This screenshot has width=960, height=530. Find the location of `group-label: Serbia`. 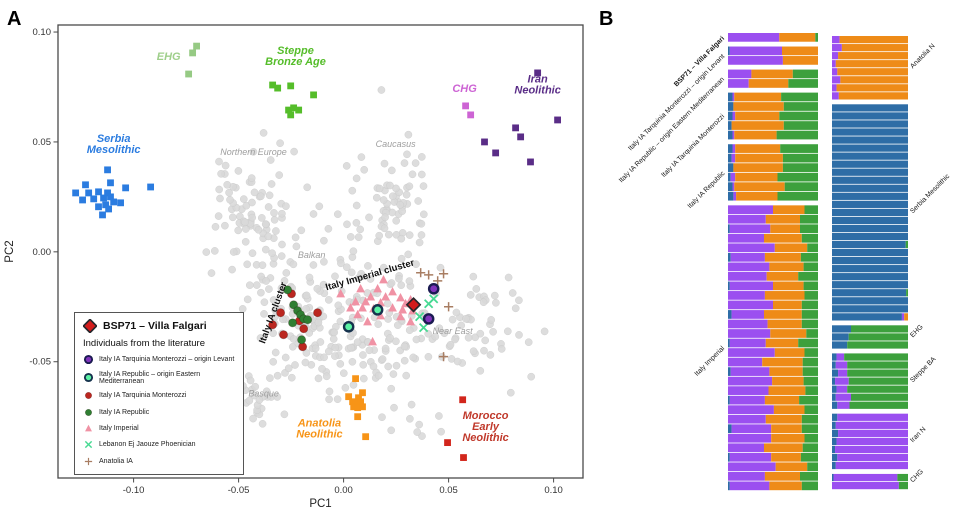

group-label: Serbia is located at coordinates (114, 139).